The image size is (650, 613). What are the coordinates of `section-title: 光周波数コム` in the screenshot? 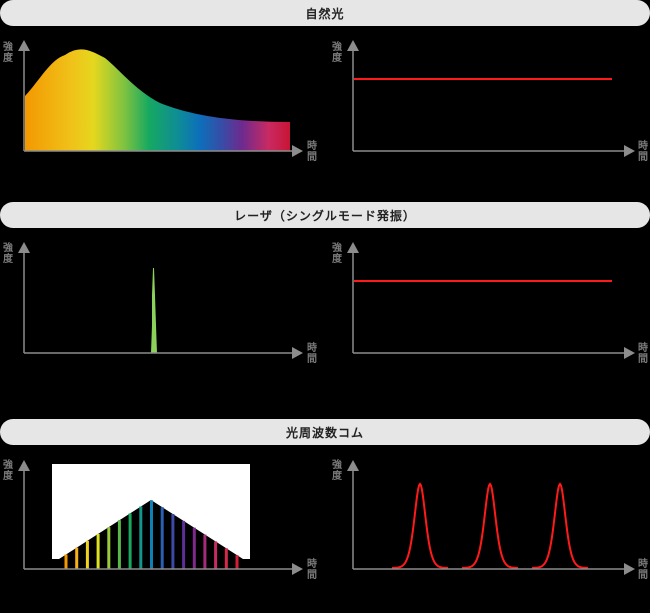 It's located at (324, 432).